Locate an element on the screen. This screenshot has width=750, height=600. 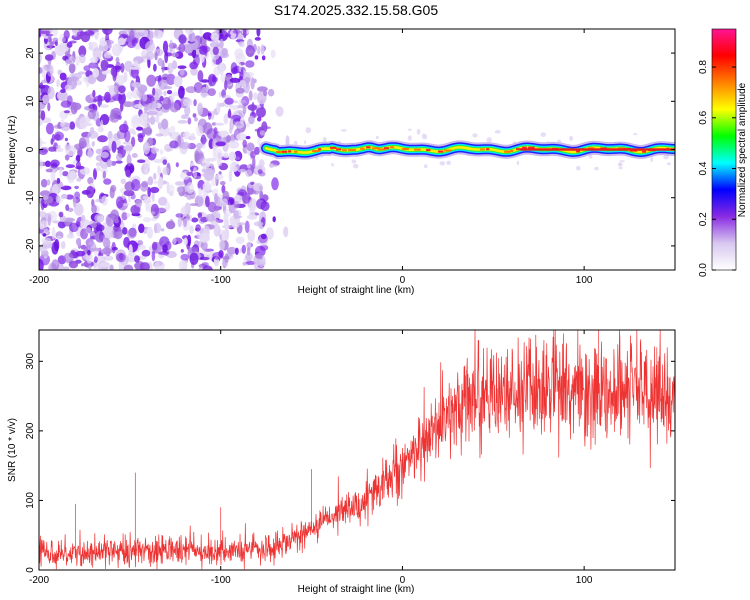
colorbar-tick-label: 0.2 is located at coordinates (703, 219).